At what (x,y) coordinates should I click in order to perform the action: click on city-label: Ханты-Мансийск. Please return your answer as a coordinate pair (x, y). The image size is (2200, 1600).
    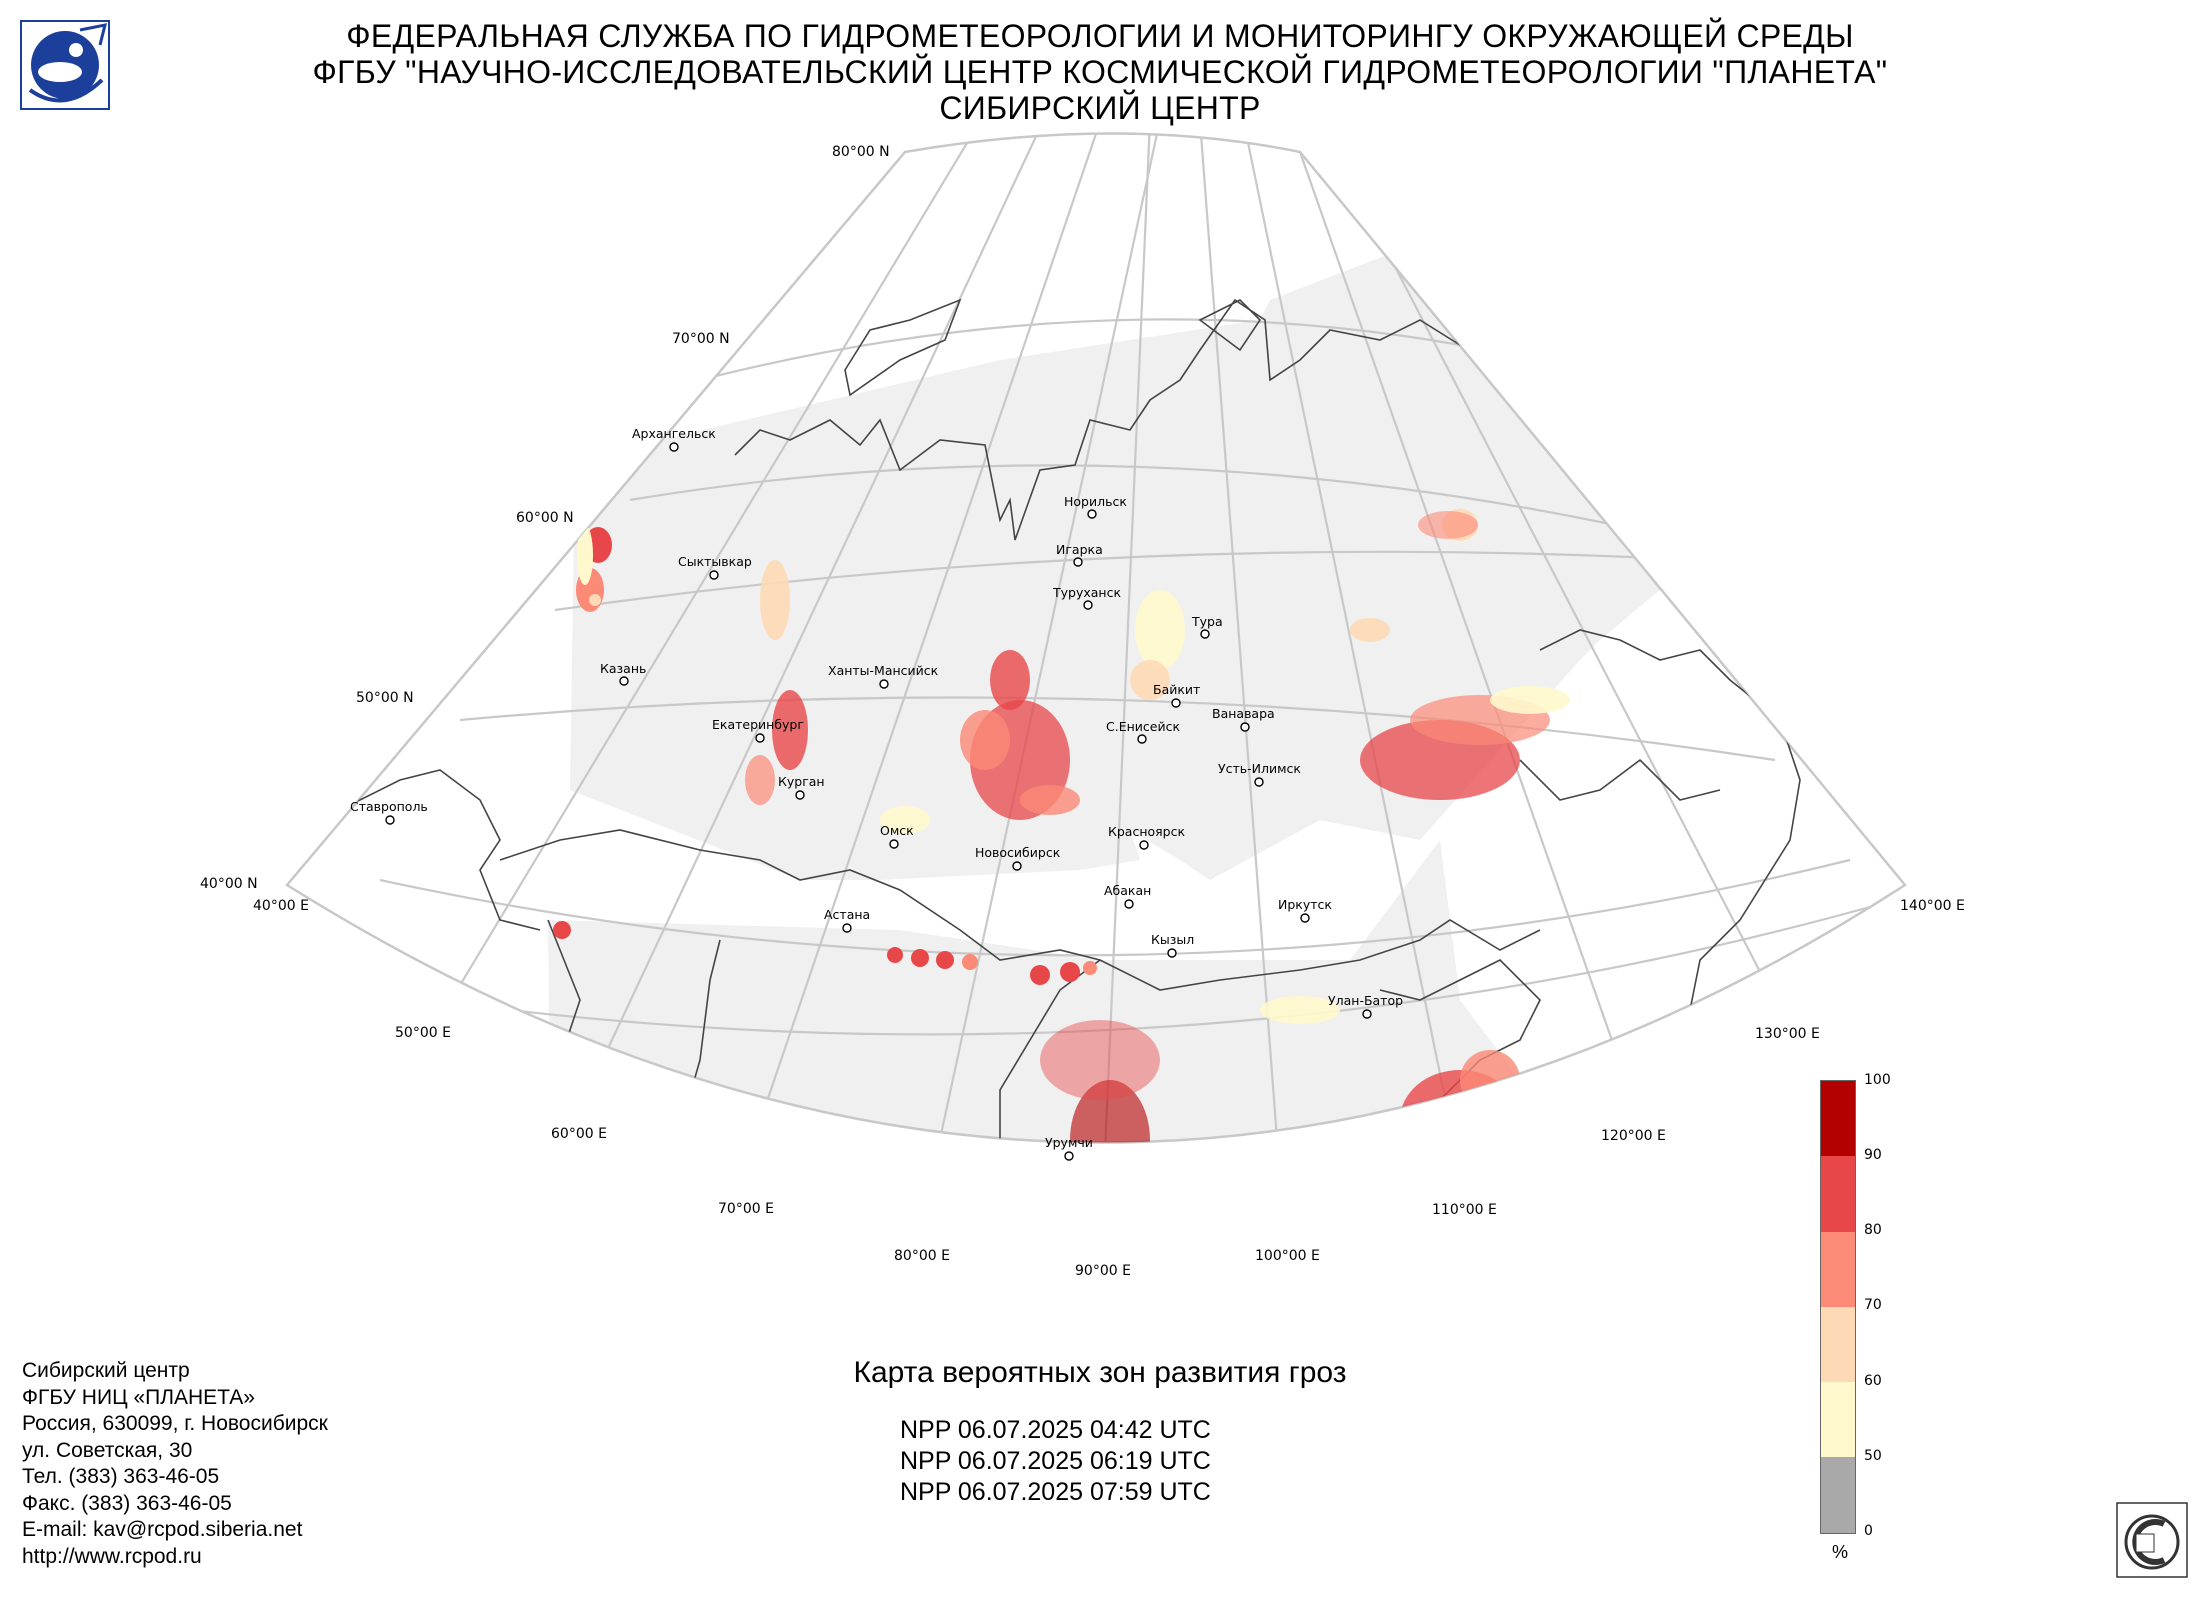
    Looking at the image, I should click on (883, 670).